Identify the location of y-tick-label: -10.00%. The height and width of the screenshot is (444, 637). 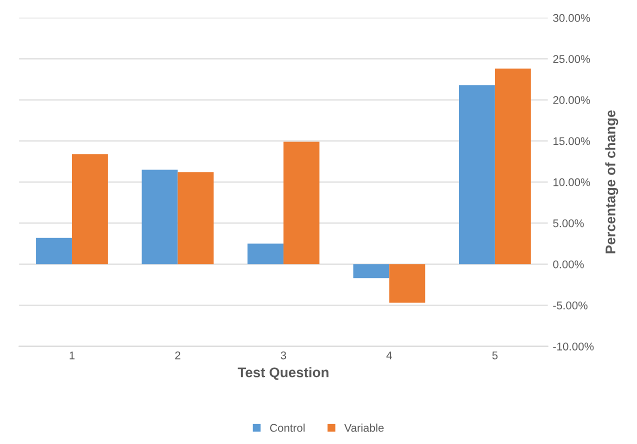
(573, 346).